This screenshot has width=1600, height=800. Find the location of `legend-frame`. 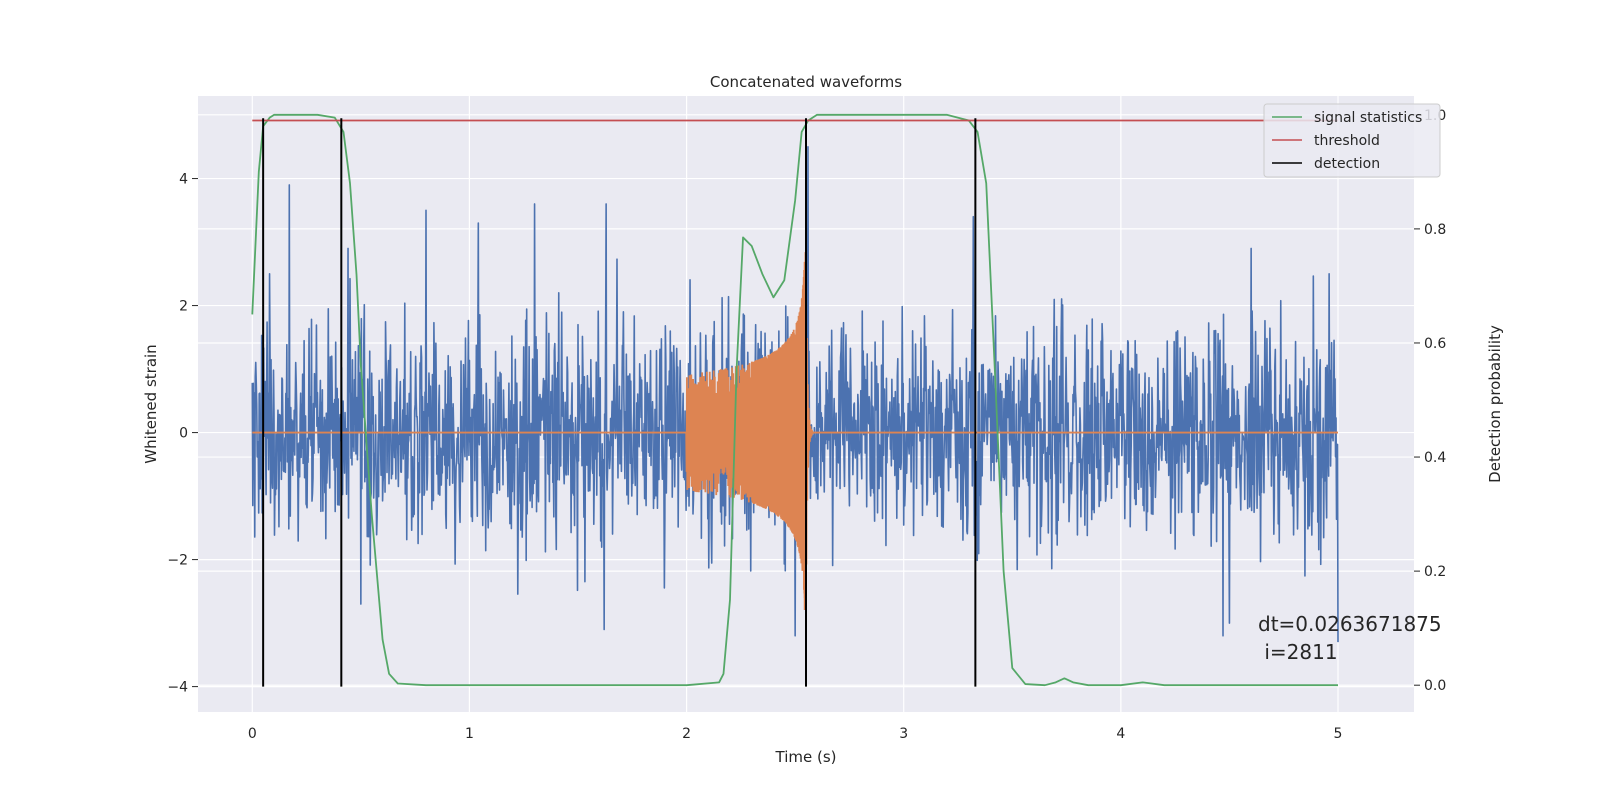

legend-frame is located at coordinates (1352, 140).